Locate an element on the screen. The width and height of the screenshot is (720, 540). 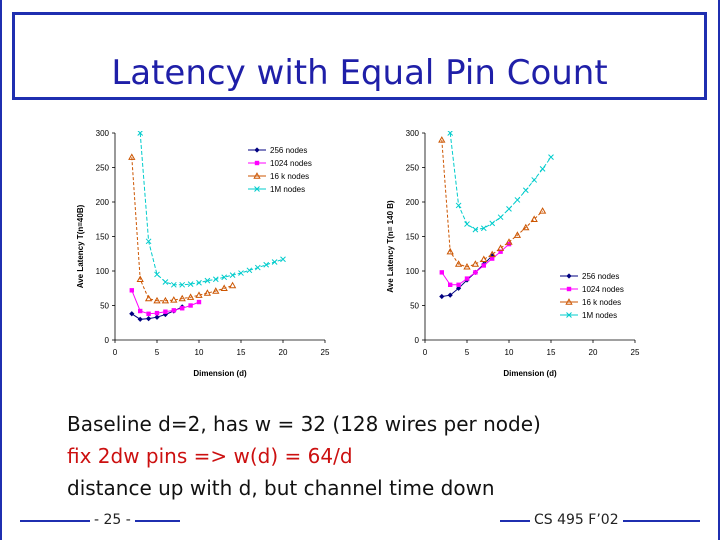
x-tick-label: 20 is located at coordinates (593, 352).